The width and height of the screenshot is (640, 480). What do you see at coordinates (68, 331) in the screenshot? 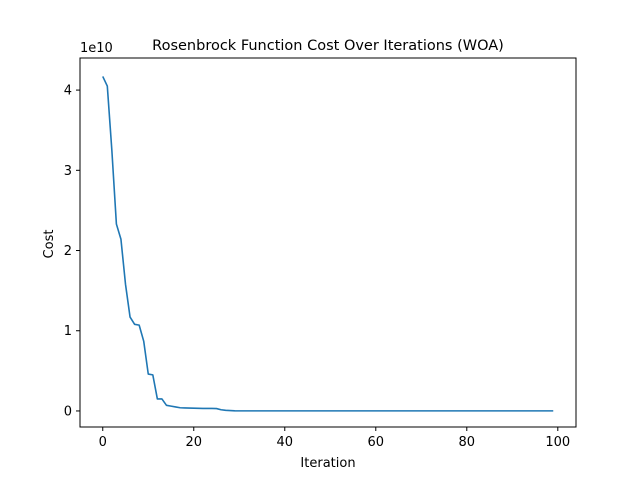
I see `y-tick-label: 1` at bounding box center [68, 331].